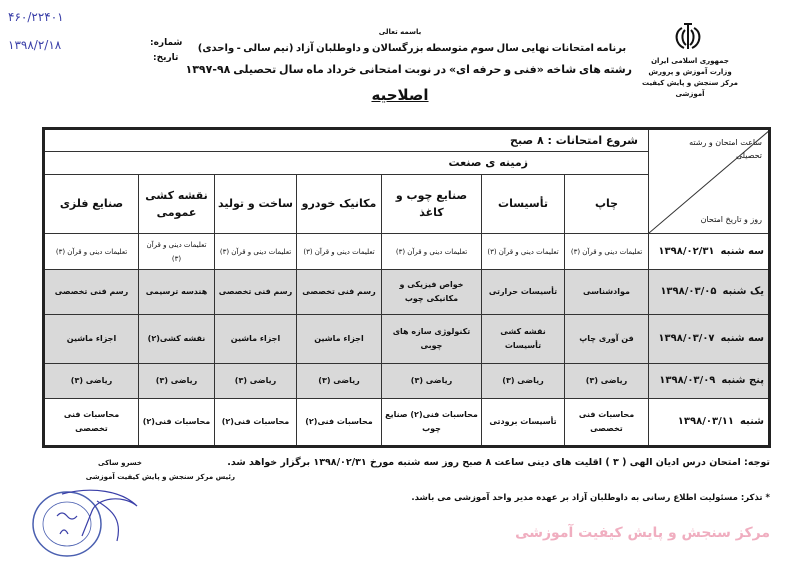 The width and height of the screenshot is (800, 561). I want to click on signature-scribble, so click(99, 515).